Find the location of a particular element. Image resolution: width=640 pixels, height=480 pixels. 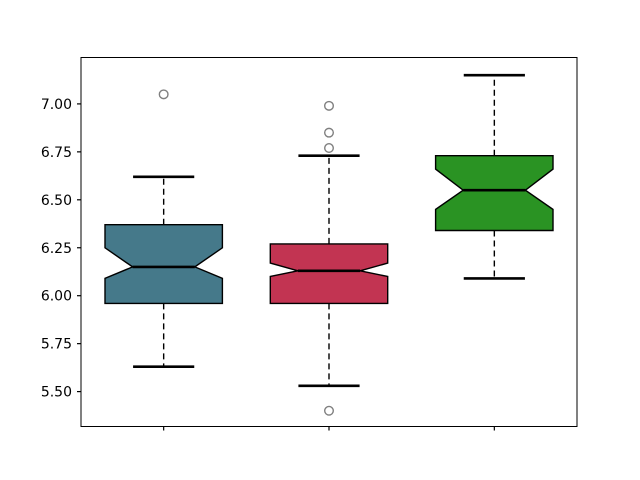

y-tick-label: 6.75 is located at coordinates (56, 153).